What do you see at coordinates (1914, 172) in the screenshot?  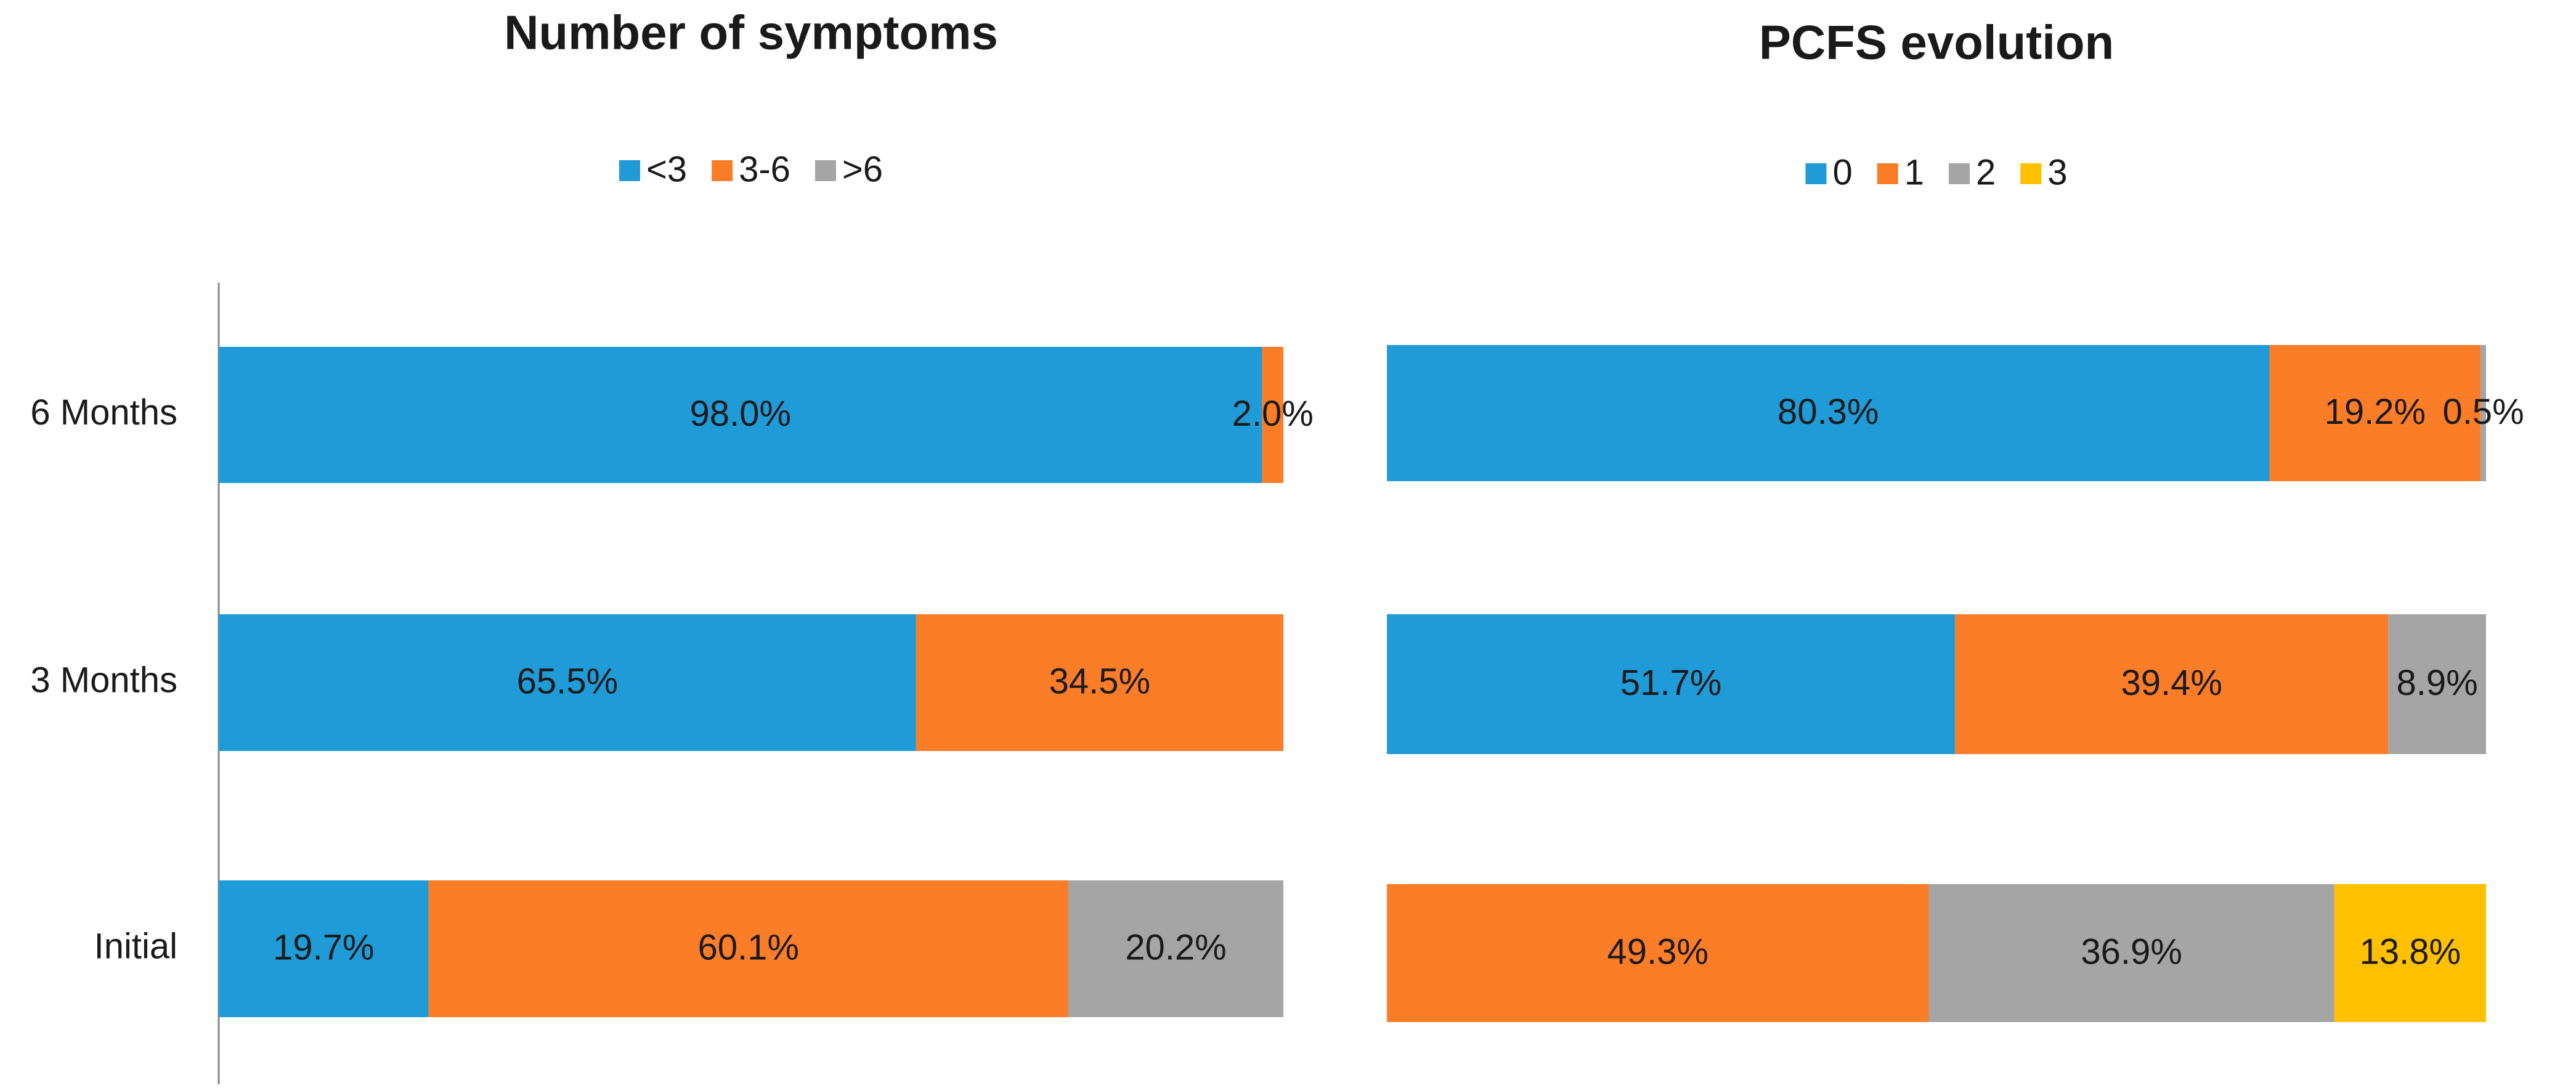 I see `legend-label: 1` at bounding box center [1914, 172].